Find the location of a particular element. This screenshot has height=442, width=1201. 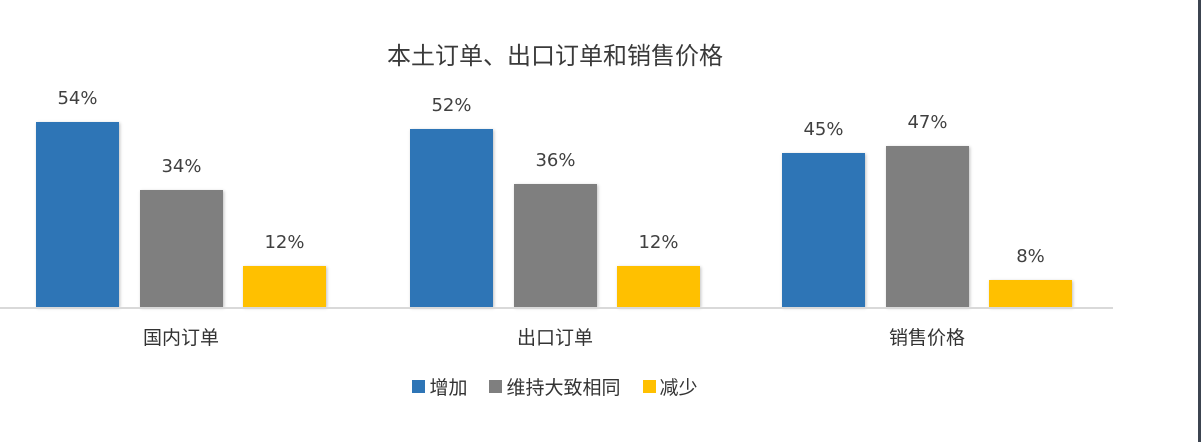

window-border is located at coordinates (1199, 221).